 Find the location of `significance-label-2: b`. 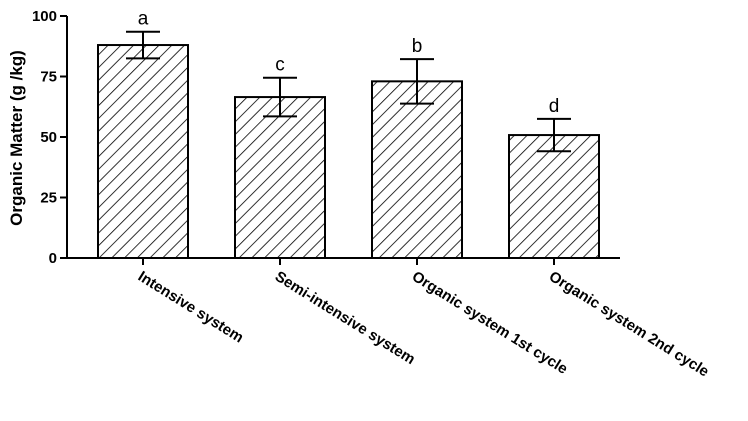

significance-label-2: b is located at coordinates (417, 46).